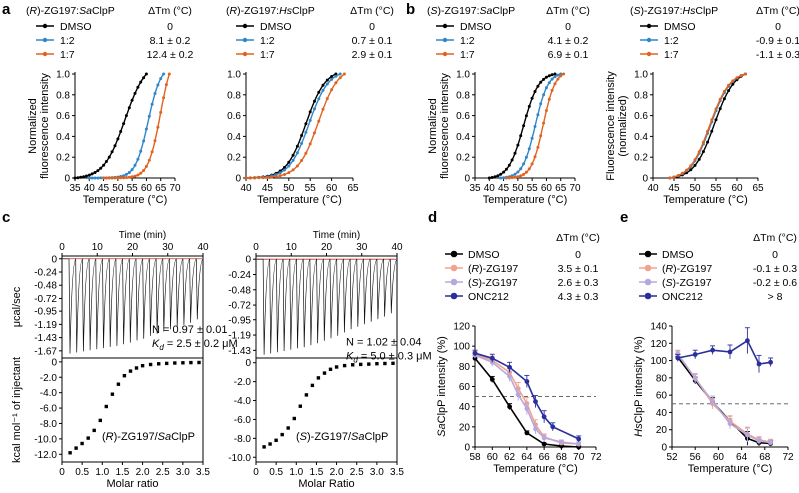 This screenshot has width=799, height=493. What do you see at coordinates (389, 357) in the screenshot?
I see `chart-c-right-kd-value: Kd = 5.0 ± 0.3 μM` at bounding box center [389, 357].